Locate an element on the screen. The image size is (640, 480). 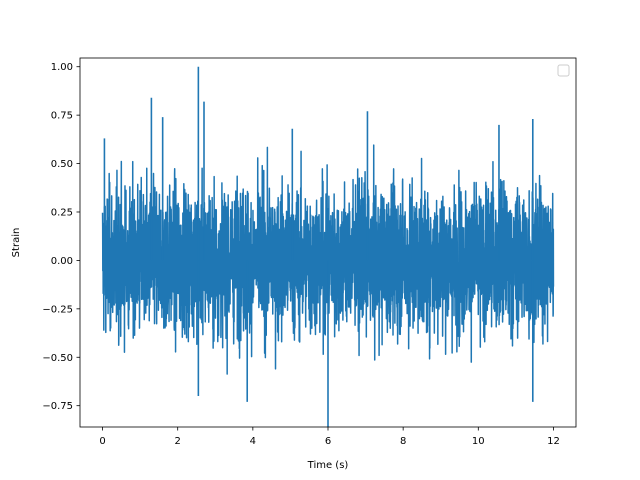
y-axis: −0.75 −0.50 −0.25 0.00 0.25 0.50 0.75 1.00 is located at coordinates (61, 237).